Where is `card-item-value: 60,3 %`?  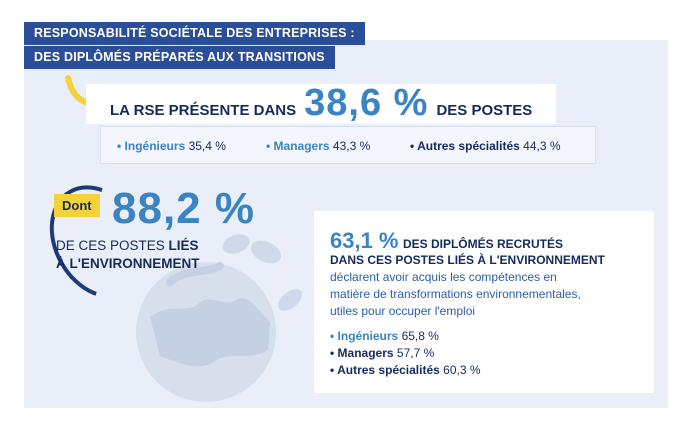 card-item-value: 60,3 % is located at coordinates (462, 370).